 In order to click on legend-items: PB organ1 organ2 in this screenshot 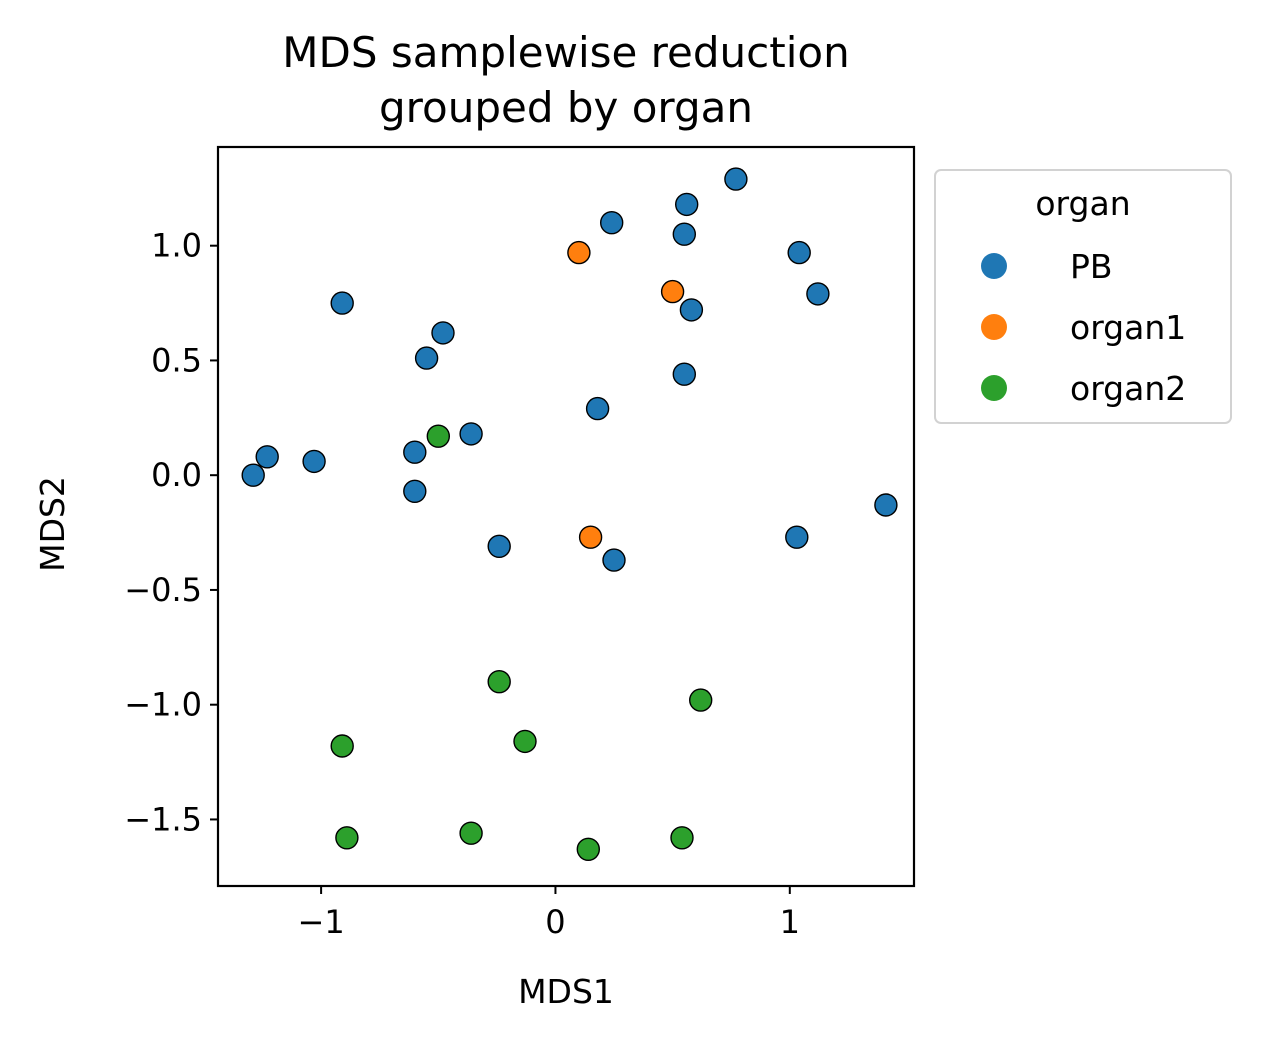, I will do `click(1083, 327)`.